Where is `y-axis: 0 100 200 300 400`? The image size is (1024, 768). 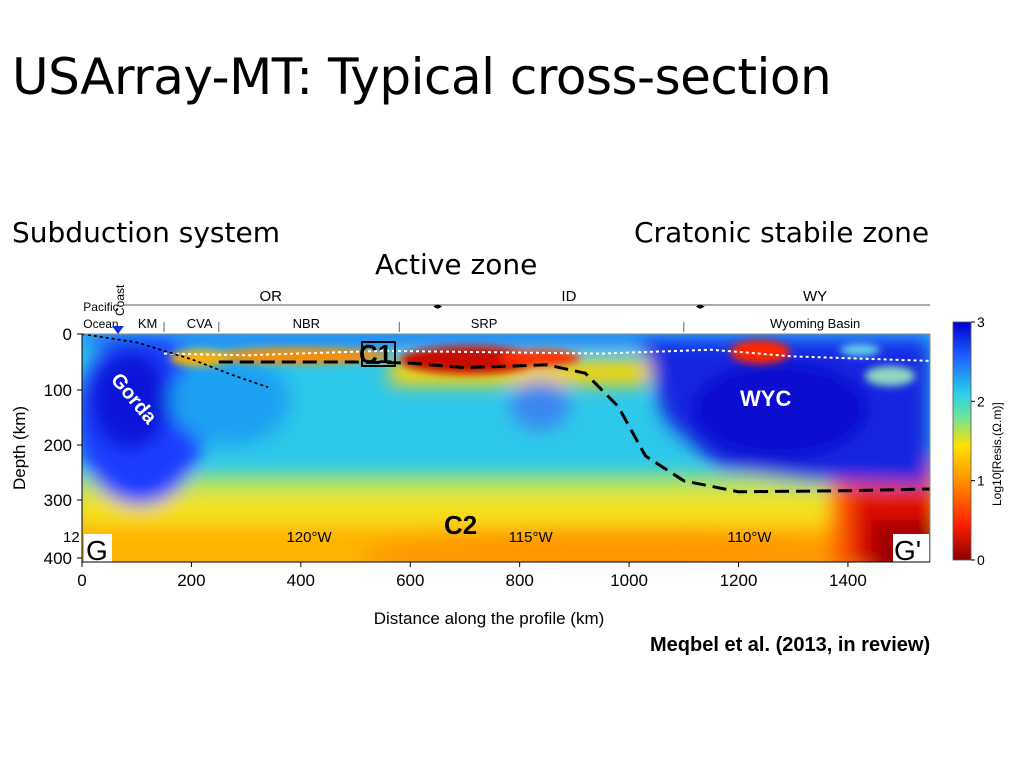 y-axis: 0 100 200 300 400 is located at coordinates (63, 446).